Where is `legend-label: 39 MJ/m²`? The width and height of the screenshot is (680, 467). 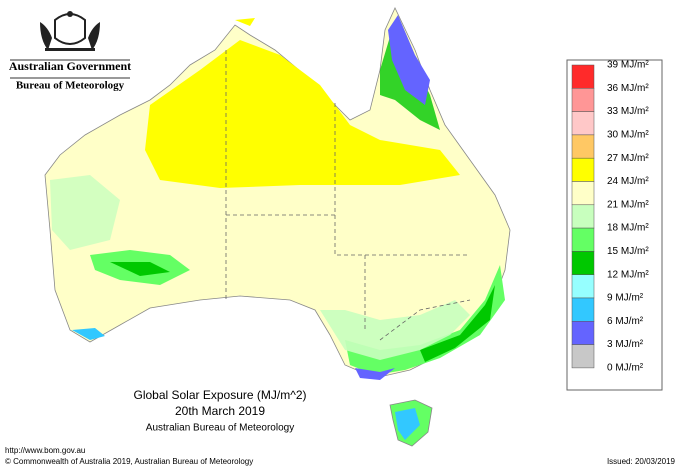 legend-label: 39 MJ/m² is located at coordinates (628, 65).